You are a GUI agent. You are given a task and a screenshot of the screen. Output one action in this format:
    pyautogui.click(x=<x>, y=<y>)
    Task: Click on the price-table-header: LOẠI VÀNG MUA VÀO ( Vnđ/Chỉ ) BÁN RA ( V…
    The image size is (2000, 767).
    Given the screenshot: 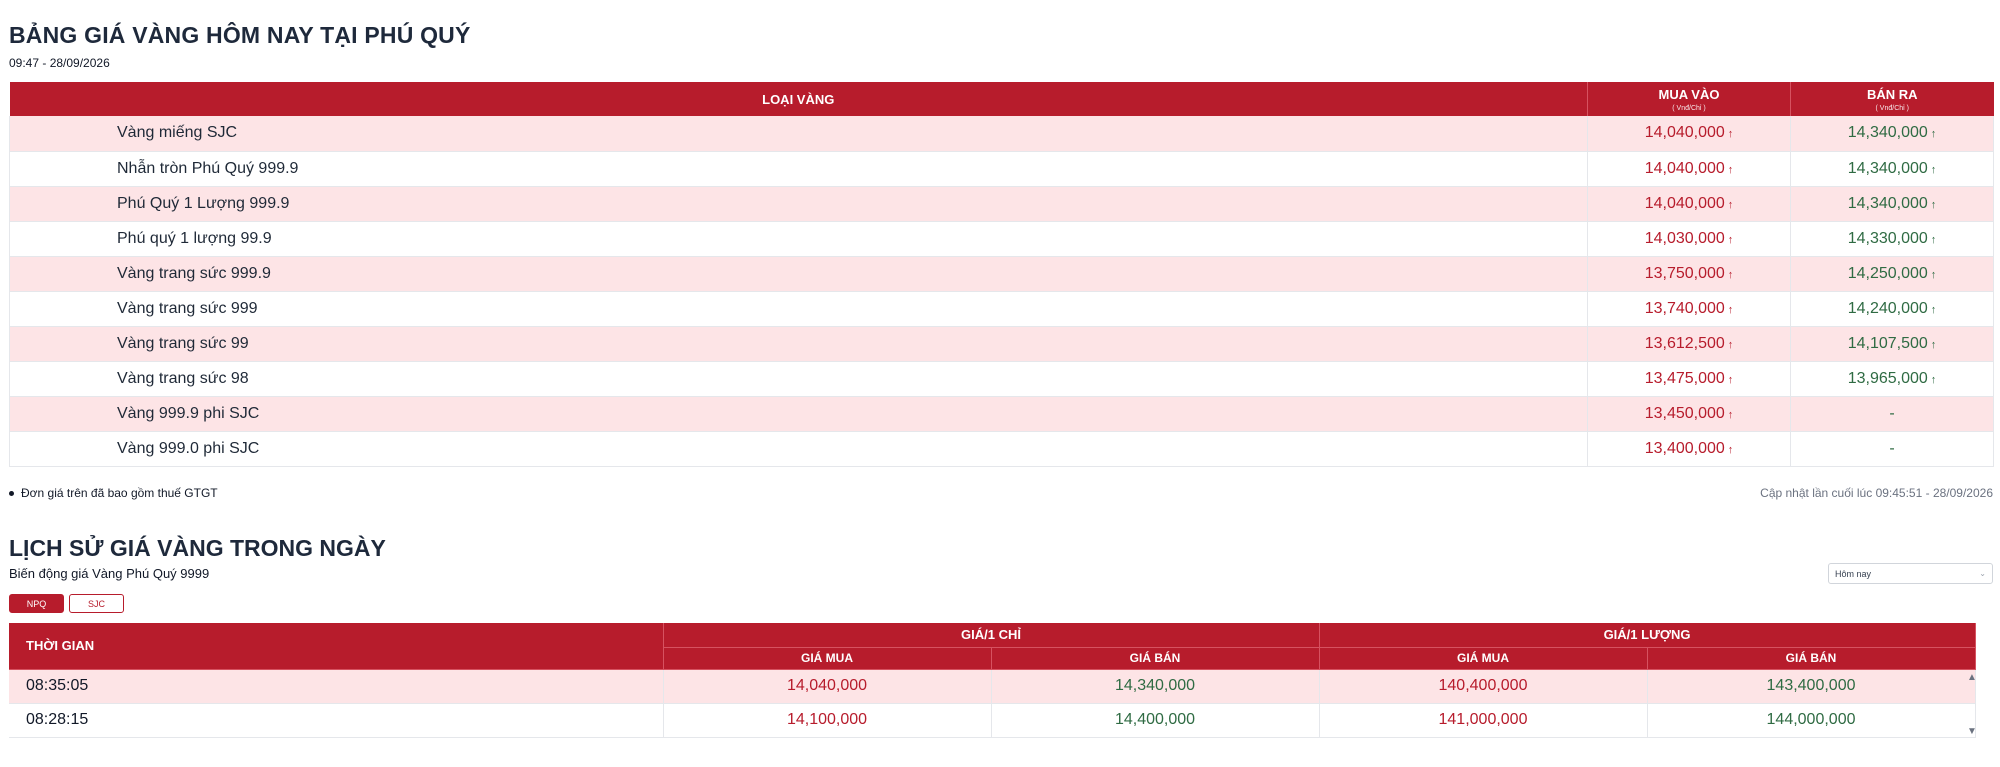 What is the action you would take?
    pyautogui.click(x=1001, y=99)
    